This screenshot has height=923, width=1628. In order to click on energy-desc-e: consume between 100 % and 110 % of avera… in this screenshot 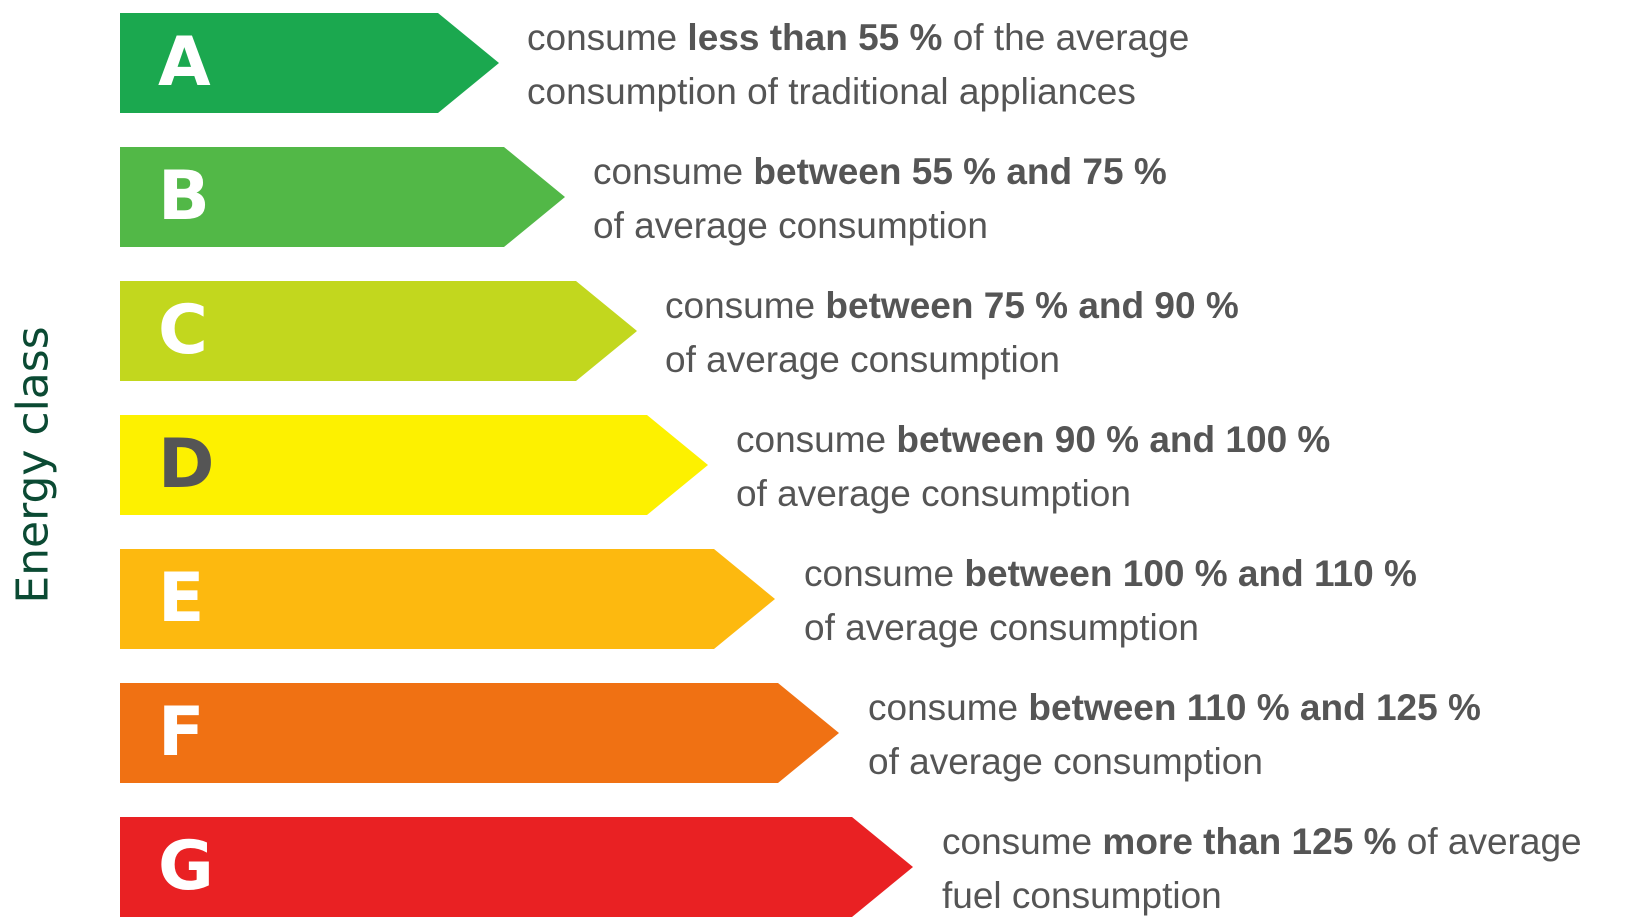, I will do `click(1110, 601)`.